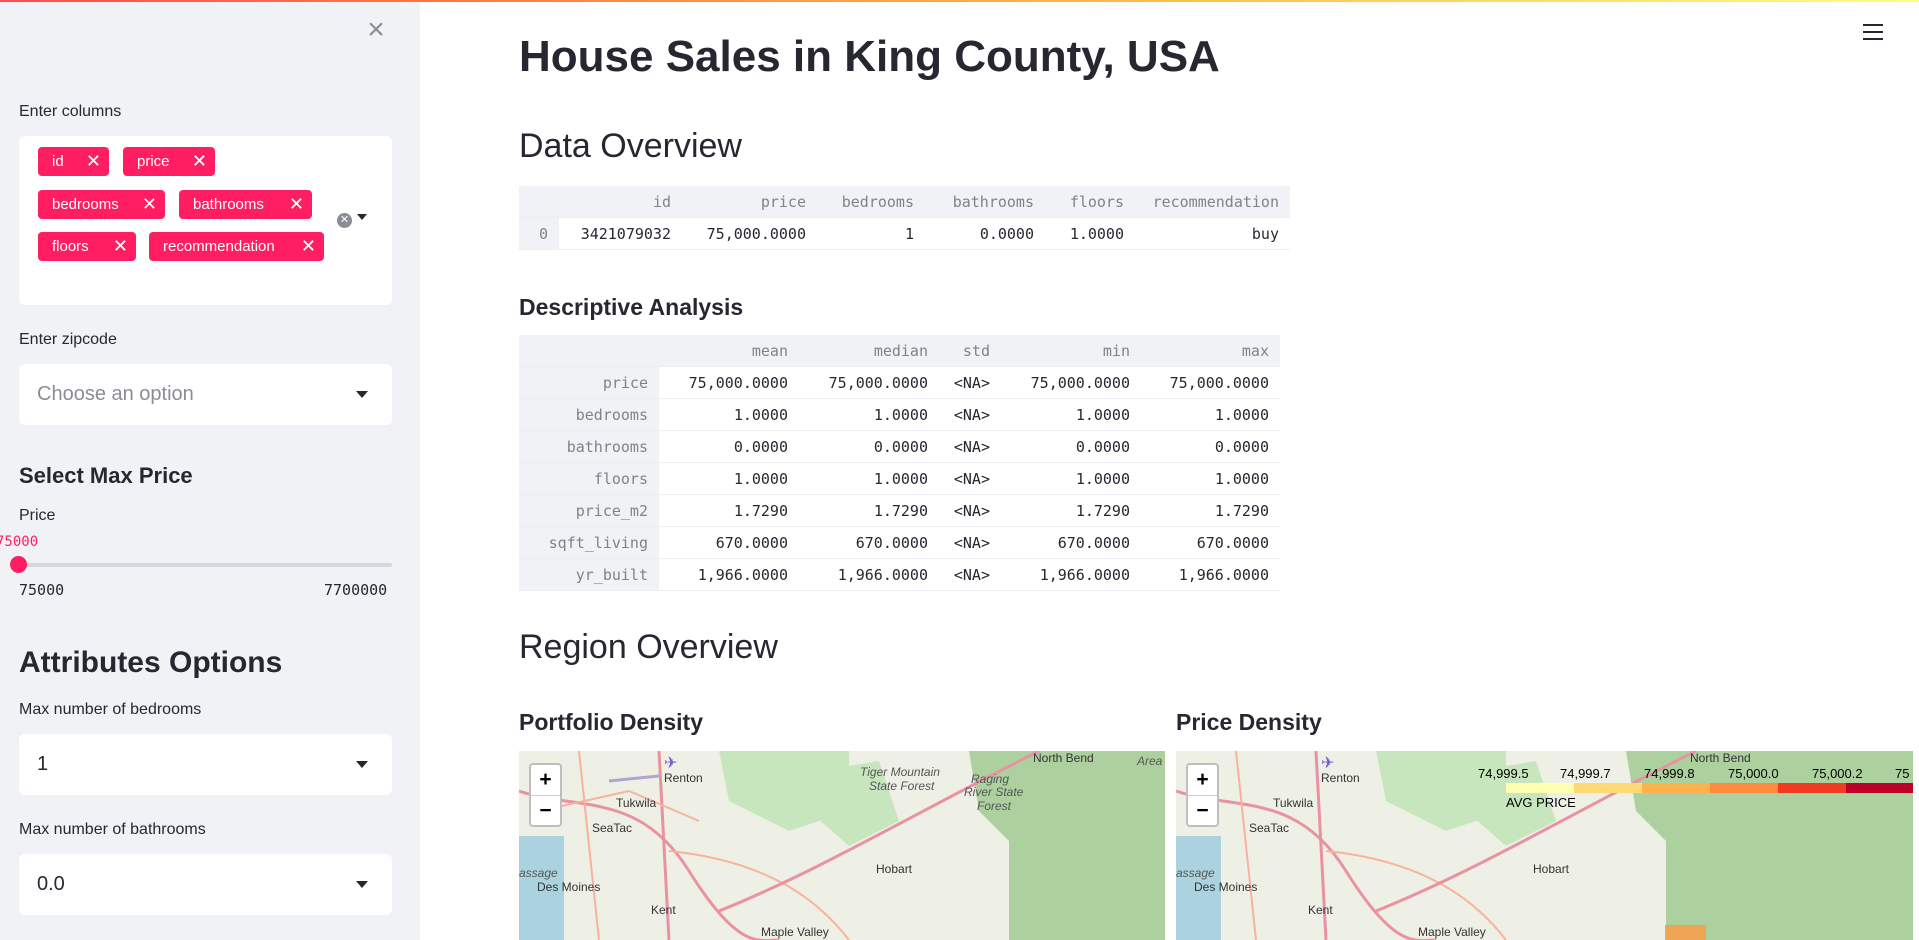  Describe the element at coordinates (85, 204) in the screenshot. I see `tag-label: bedrooms` at that location.